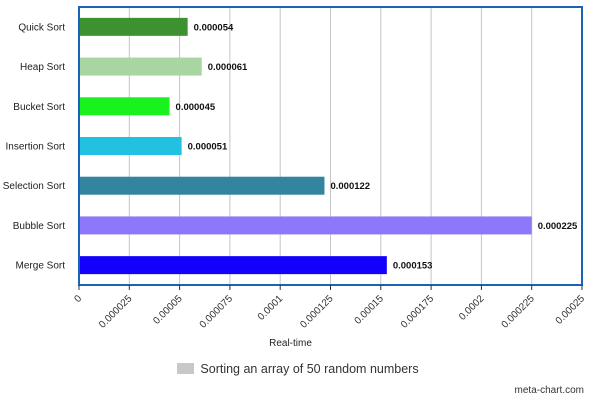 This screenshot has width=596, height=402. What do you see at coordinates (196, 107) in the screenshot?
I see `value-label: 0.000045` at bounding box center [196, 107].